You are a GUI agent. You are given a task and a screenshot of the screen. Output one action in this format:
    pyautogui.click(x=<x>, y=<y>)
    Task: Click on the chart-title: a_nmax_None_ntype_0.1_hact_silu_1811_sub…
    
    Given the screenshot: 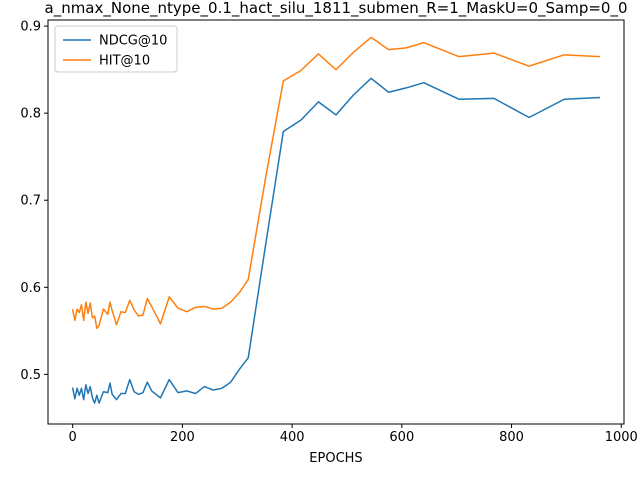 What is the action you would take?
    pyautogui.click(x=336, y=9)
    